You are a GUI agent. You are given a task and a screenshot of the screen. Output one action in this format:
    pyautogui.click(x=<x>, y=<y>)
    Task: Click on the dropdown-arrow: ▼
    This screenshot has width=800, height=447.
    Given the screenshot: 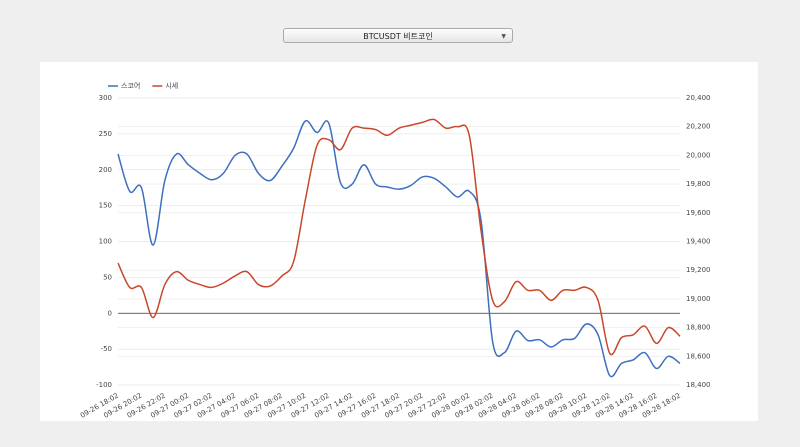 What is the action you would take?
    pyautogui.click(x=503, y=36)
    